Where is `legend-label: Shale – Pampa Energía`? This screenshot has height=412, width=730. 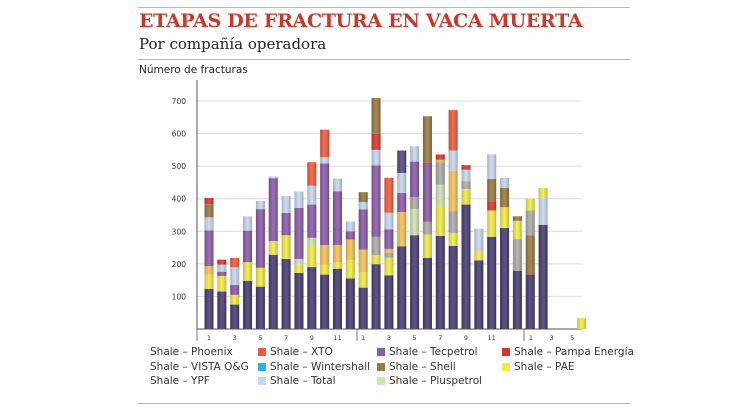
legend-label: Shale – Pampa Energía is located at coordinates (574, 352).